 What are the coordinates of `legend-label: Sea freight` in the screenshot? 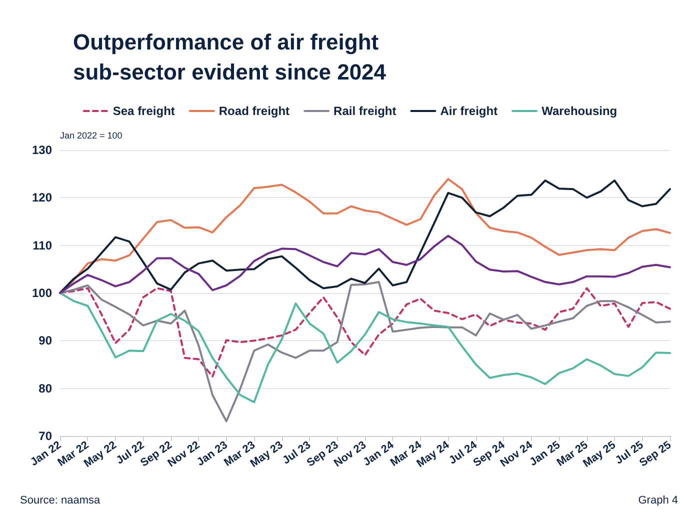 It's located at (143, 111).